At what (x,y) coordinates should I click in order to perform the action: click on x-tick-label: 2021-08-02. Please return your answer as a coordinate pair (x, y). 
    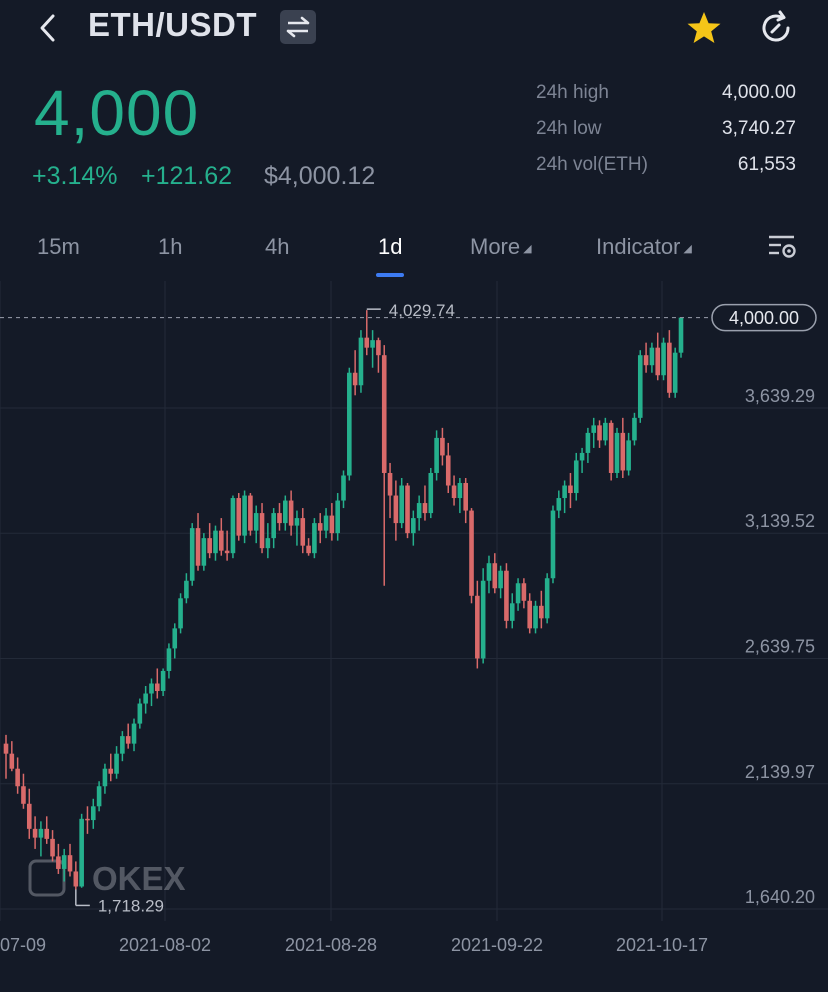
    Looking at the image, I should click on (165, 945).